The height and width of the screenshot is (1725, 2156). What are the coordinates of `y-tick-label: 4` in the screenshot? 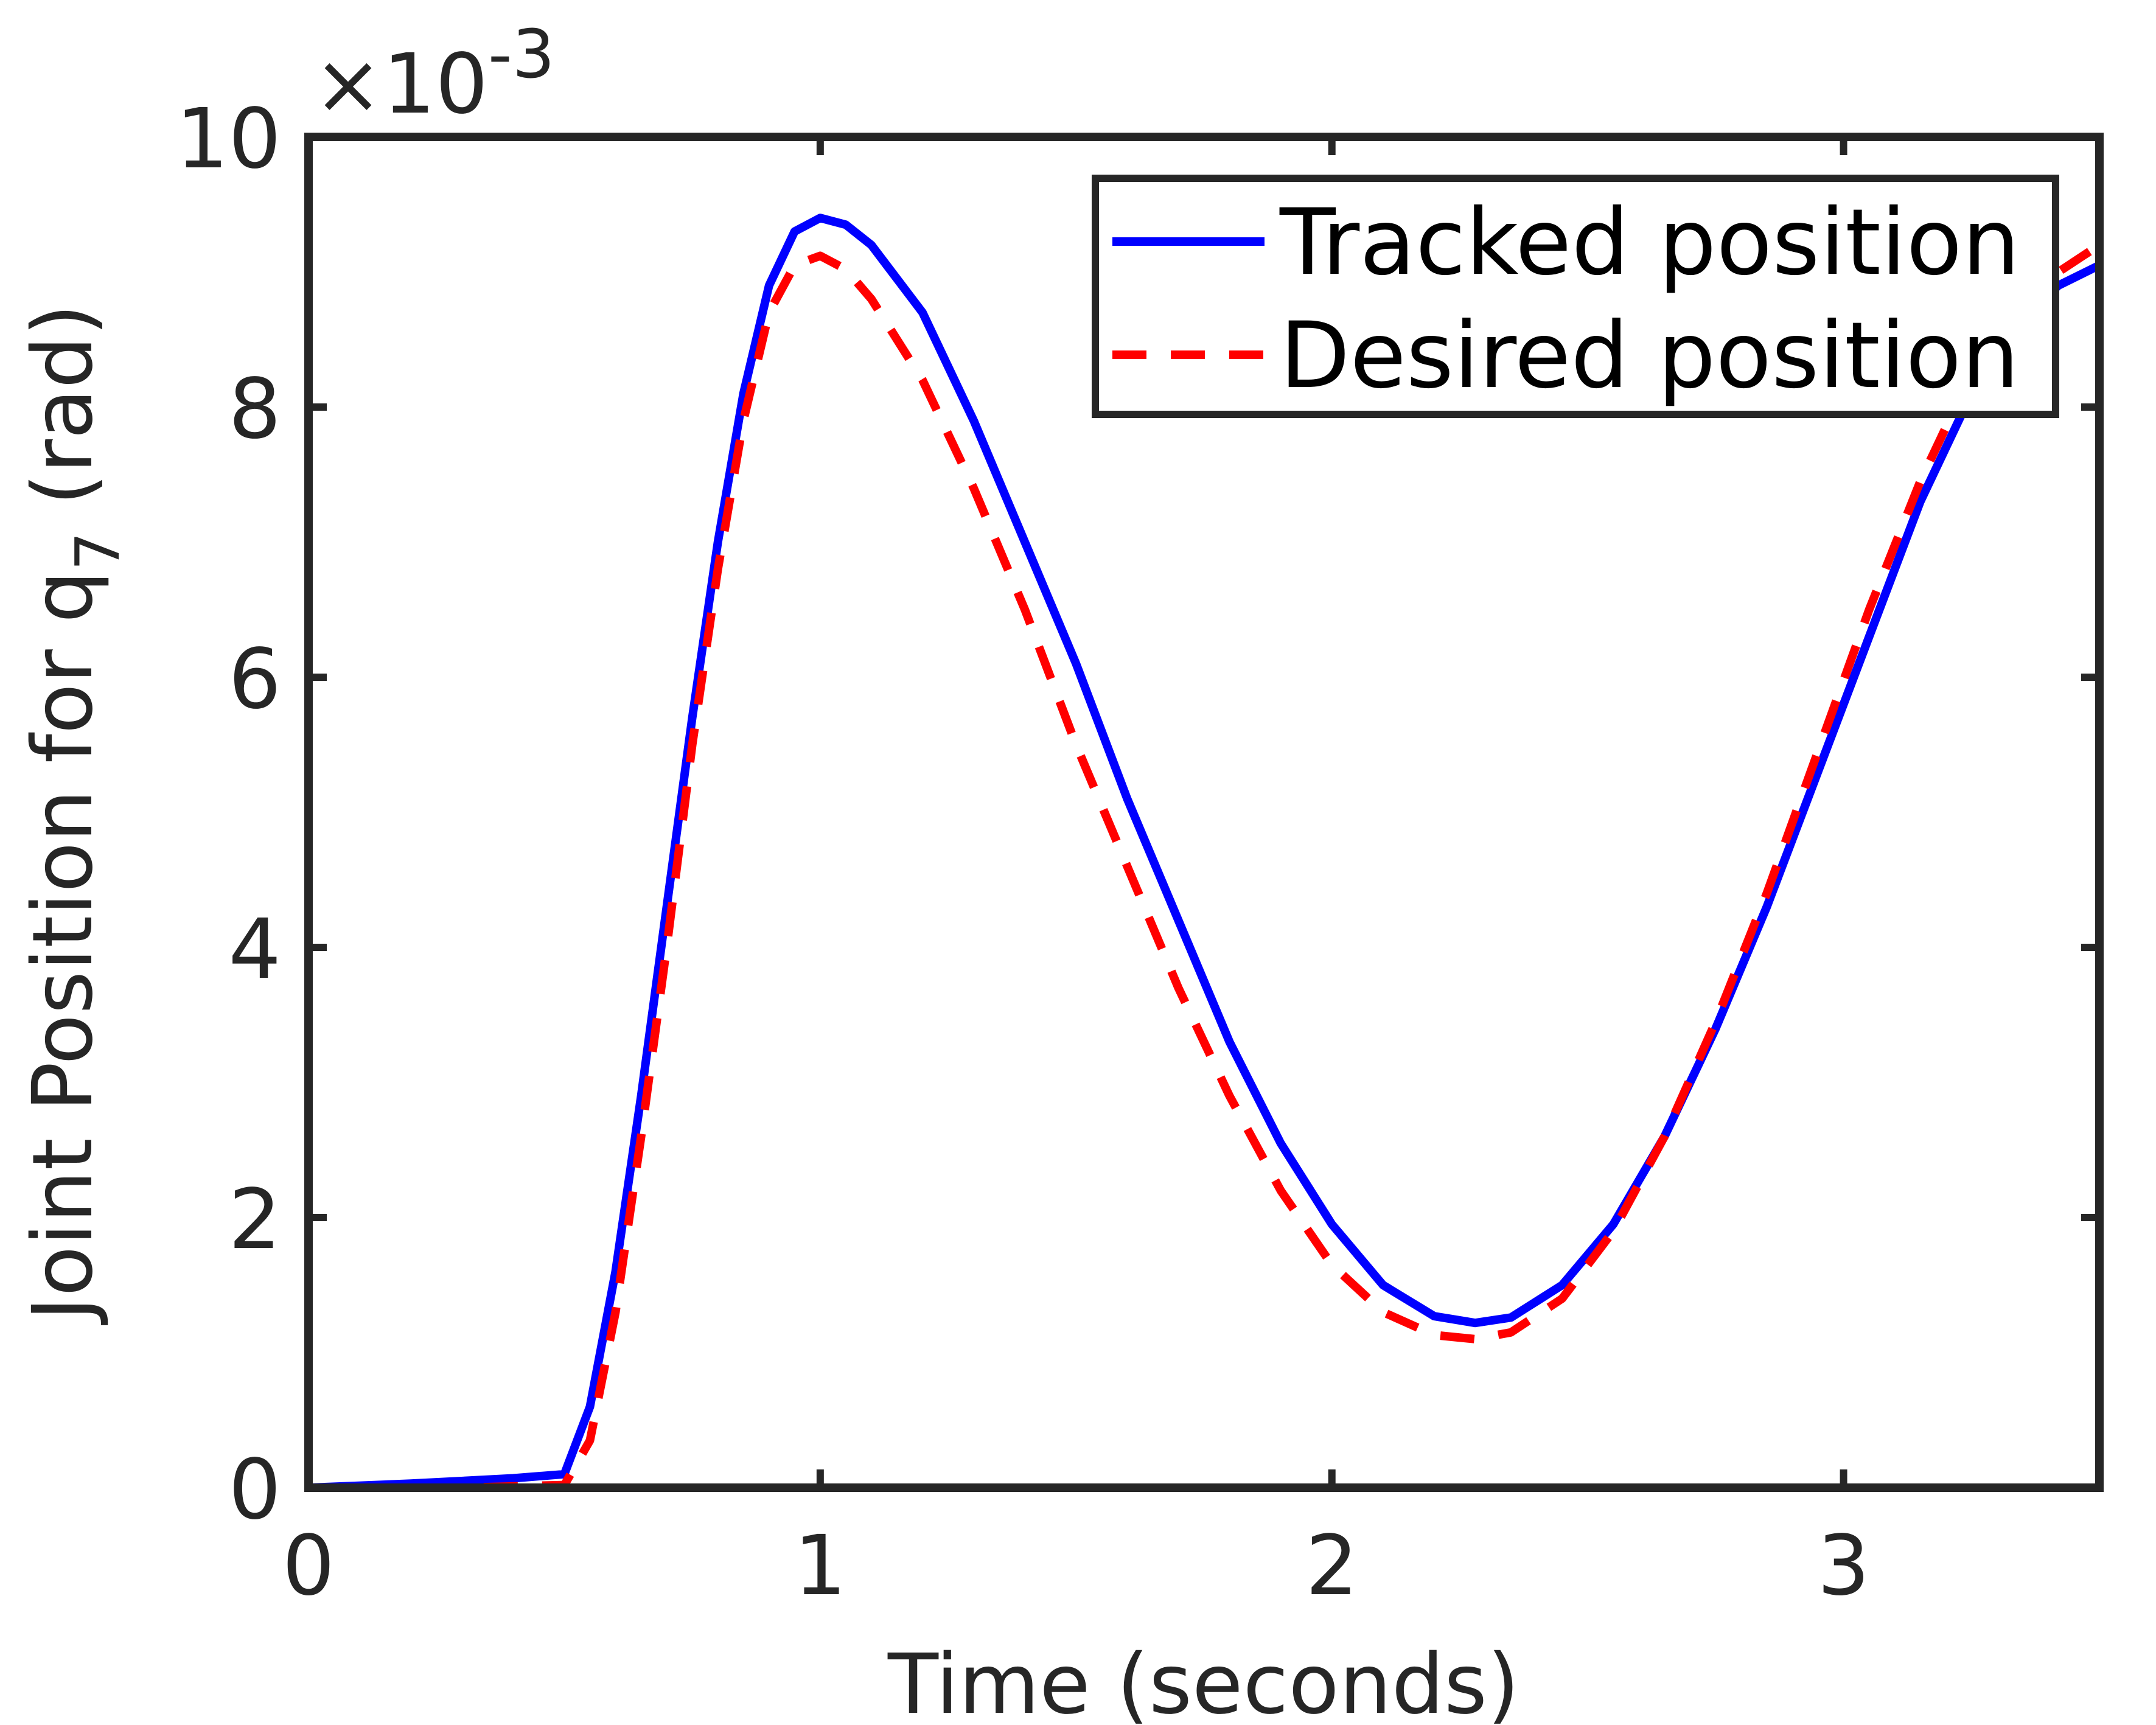 It's located at (254, 950).